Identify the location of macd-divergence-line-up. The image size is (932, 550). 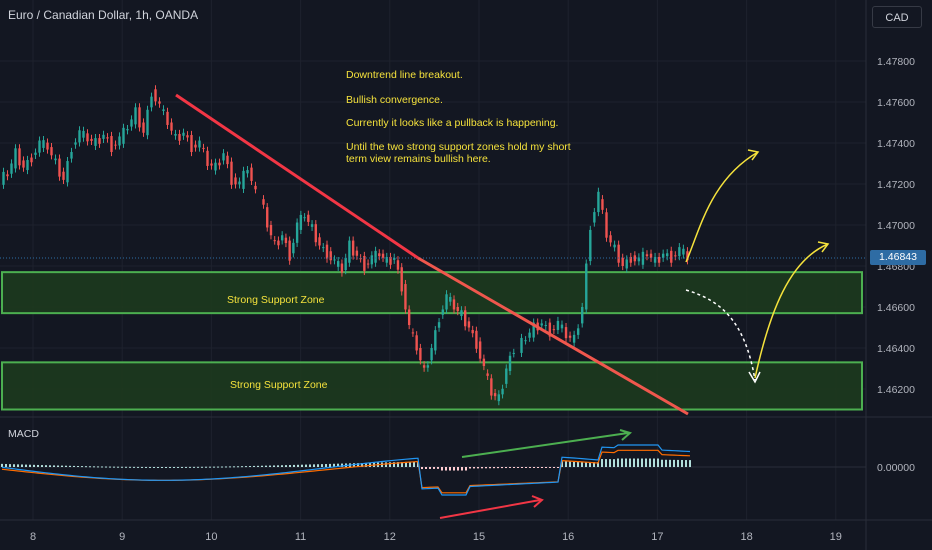
(545, 445).